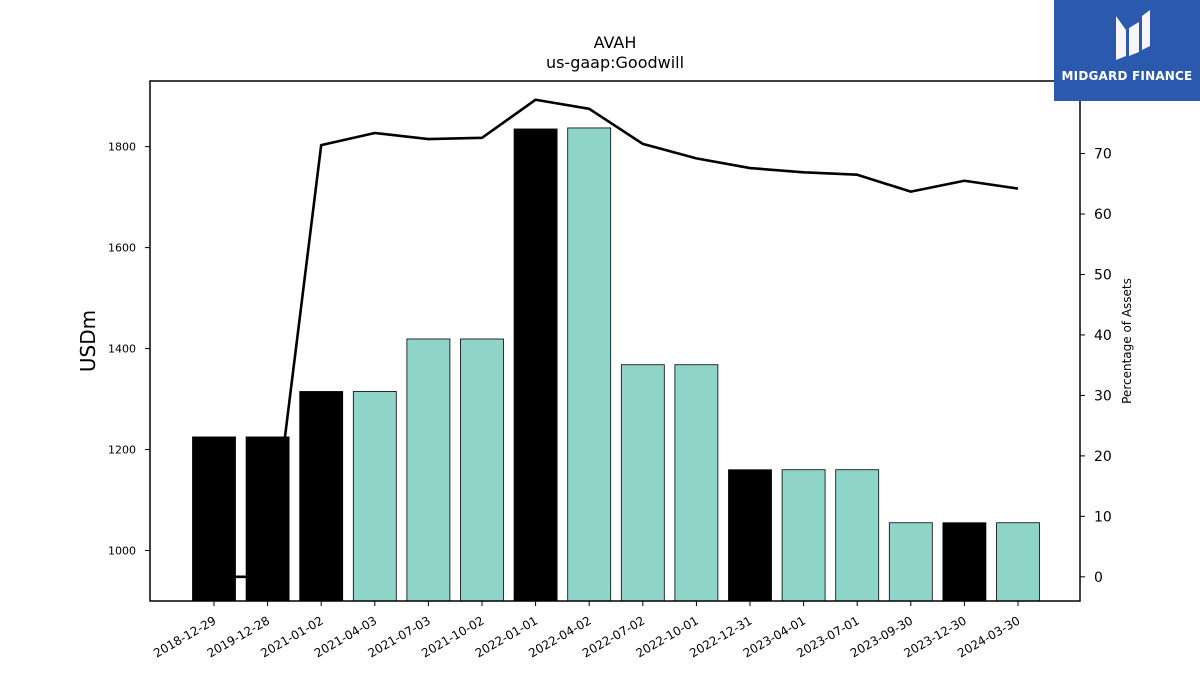 The height and width of the screenshot is (675, 1200). Describe the element at coordinates (1103, 517) in the screenshot. I see `y2-tick-label: 10` at that location.